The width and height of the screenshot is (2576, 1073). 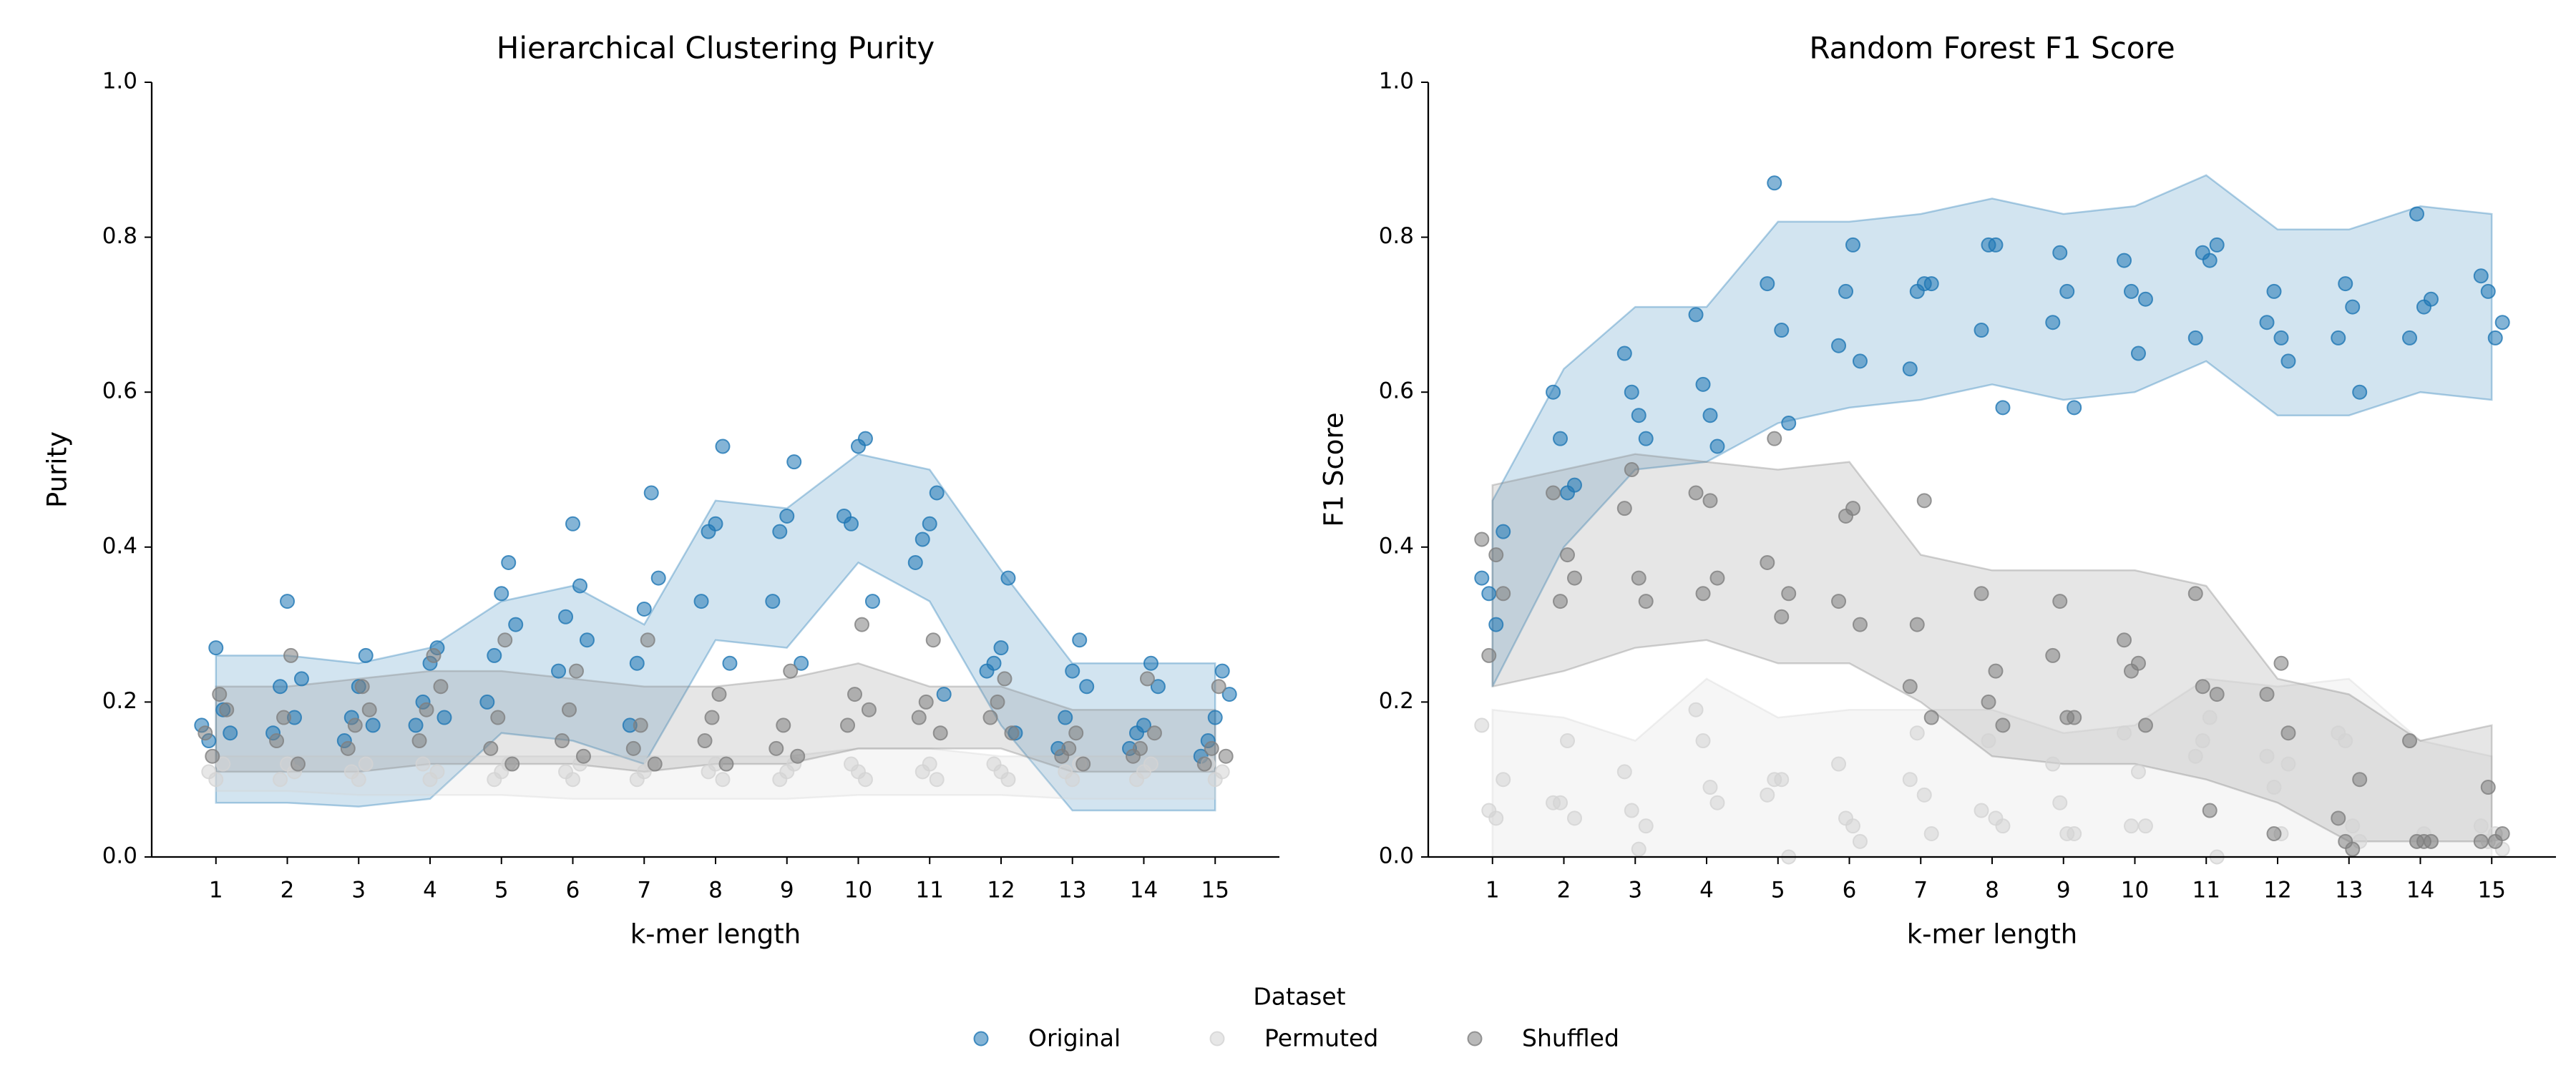 What do you see at coordinates (1296, 1017) in the screenshot?
I see `legend: Dataset Original Permuted Shuffled` at bounding box center [1296, 1017].